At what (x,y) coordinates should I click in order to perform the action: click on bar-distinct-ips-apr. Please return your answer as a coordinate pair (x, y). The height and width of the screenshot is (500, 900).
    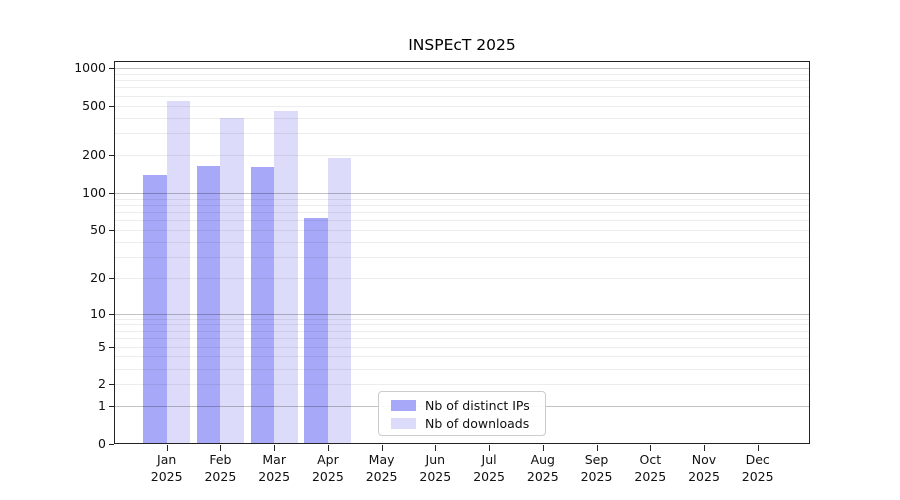
    Looking at the image, I should click on (316, 330).